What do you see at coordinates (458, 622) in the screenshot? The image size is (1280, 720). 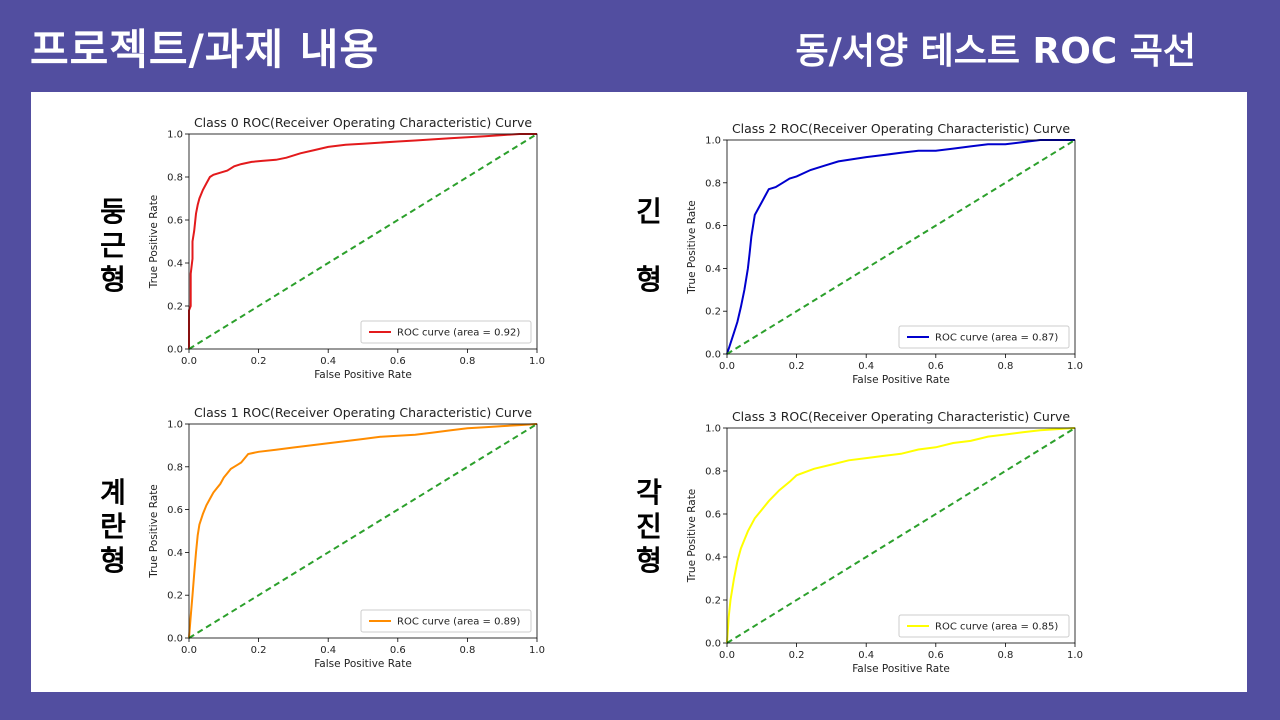 I see `legend-label: ROC curve (area = 0.89)` at bounding box center [458, 622].